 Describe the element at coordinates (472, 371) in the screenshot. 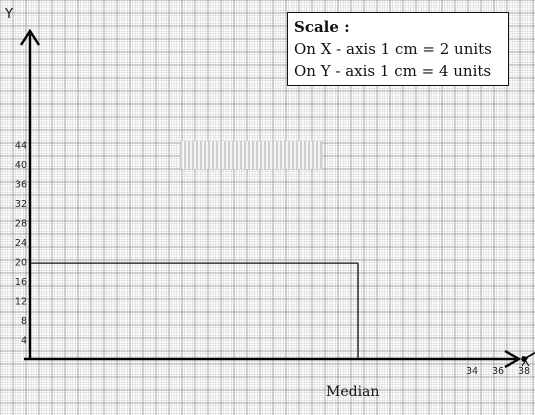

I see `x-tick-label: 34` at that location.